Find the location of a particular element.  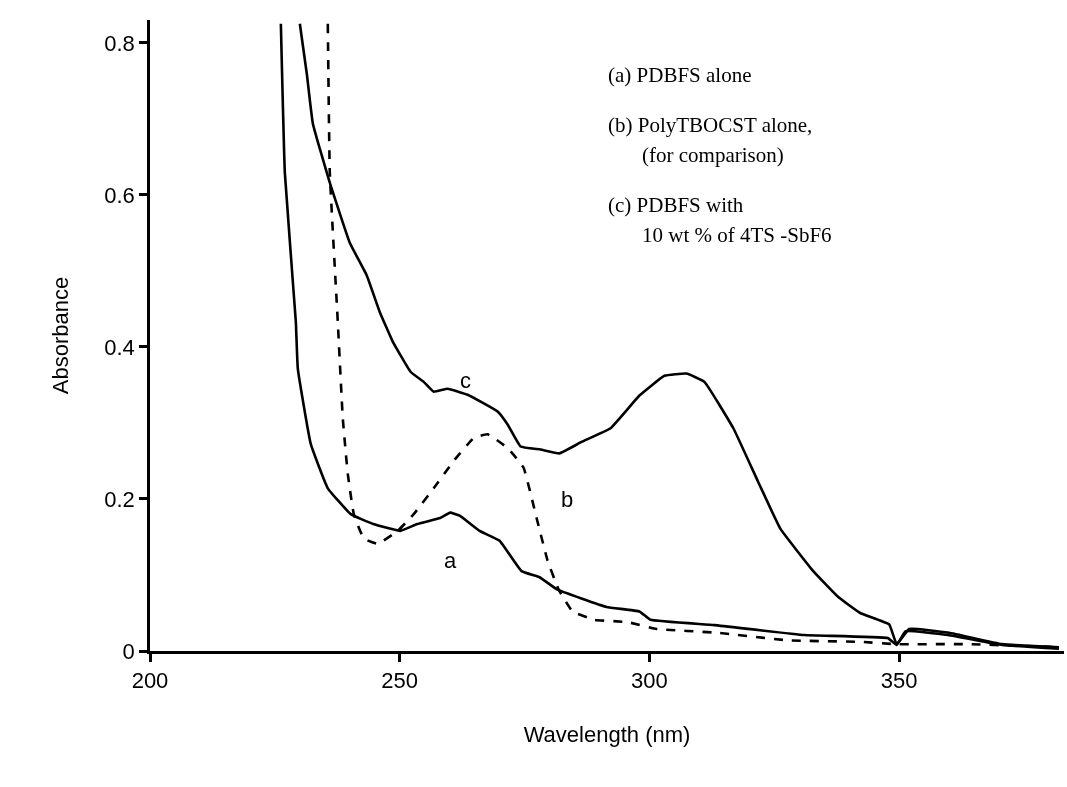

y-axis-title: Absorbance is located at coordinates (61, 335).